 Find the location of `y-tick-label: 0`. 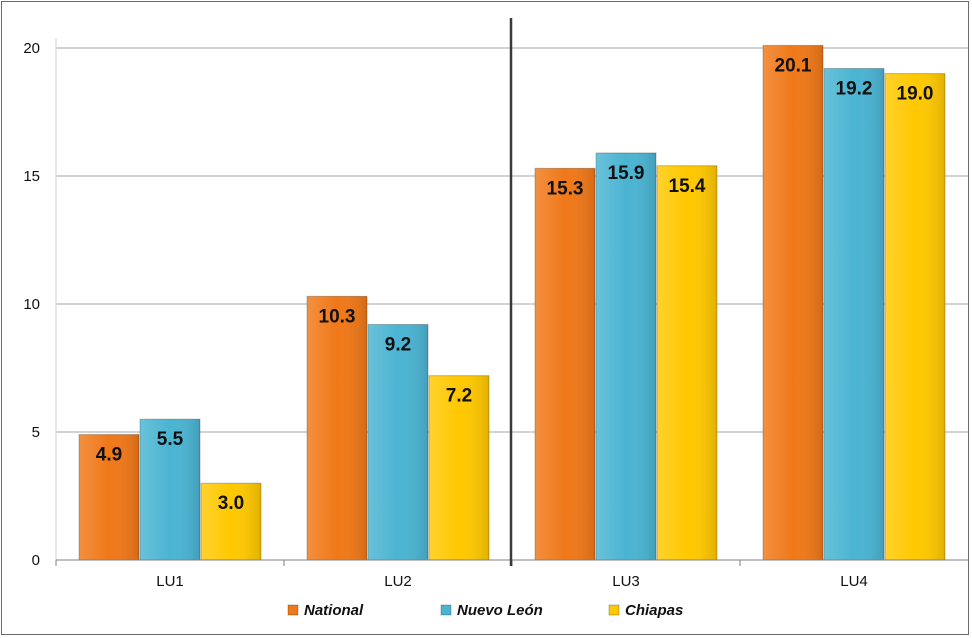

y-tick-label: 0 is located at coordinates (36, 560).